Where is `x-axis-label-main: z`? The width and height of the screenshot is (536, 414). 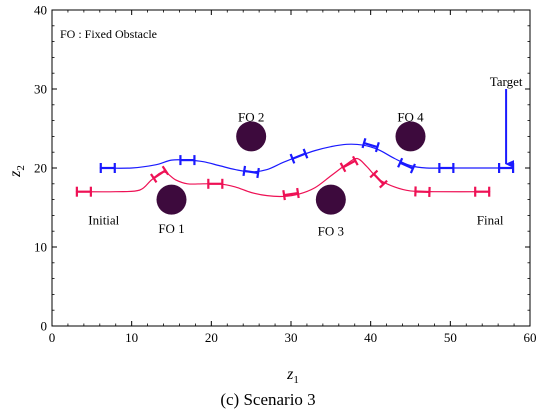
x-axis-label-main: z is located at coordinates (290, 374).